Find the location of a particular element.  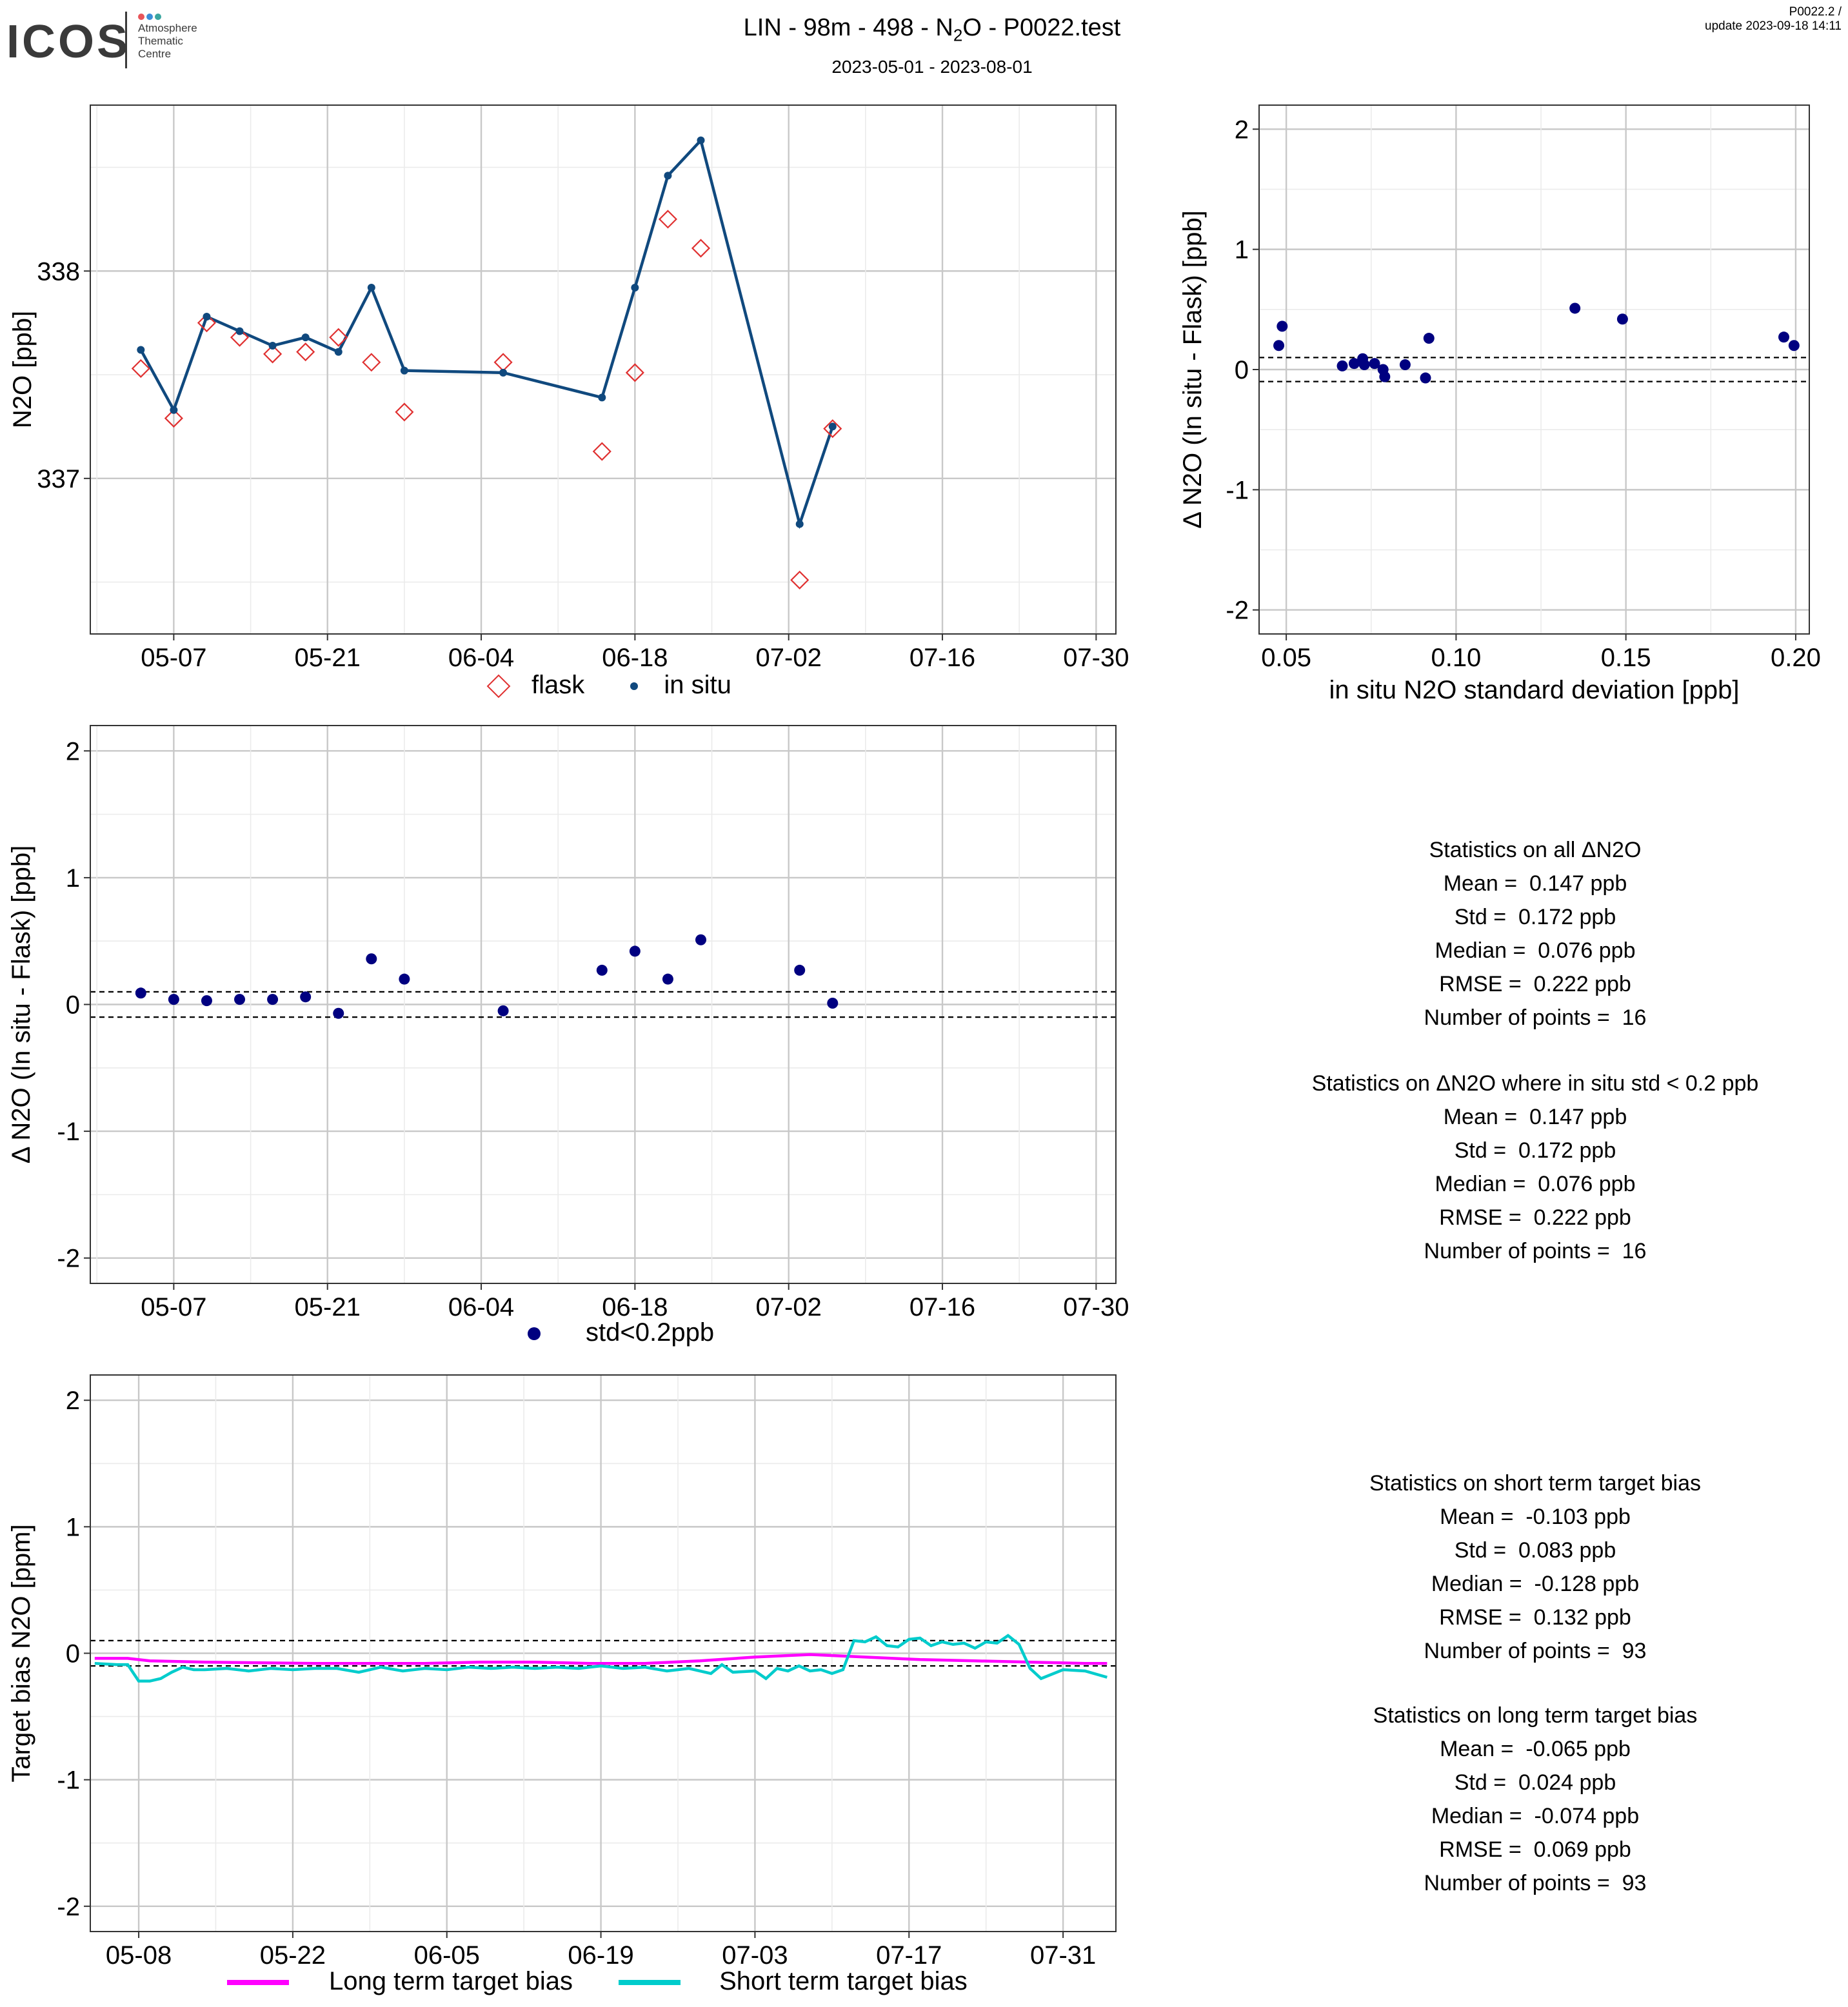

stats-median: Median = 0.076 ppb is located at coordinates (1535, 950).